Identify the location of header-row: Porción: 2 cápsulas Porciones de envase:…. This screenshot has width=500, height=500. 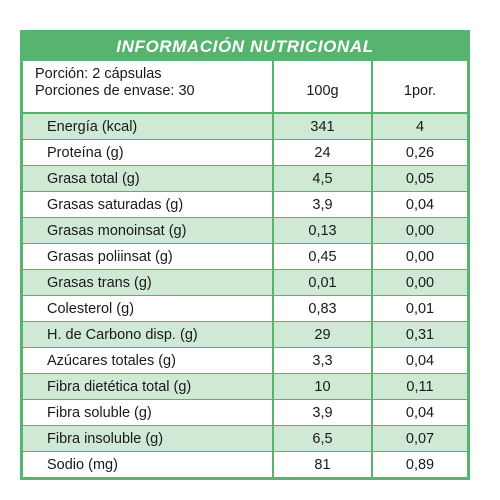
(245, 87).